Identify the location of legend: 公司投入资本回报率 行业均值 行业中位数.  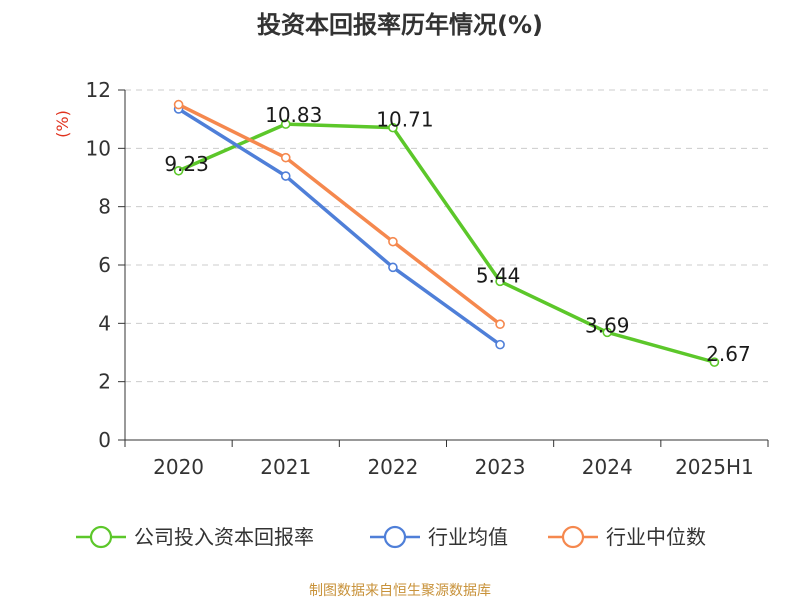
(391, 537).